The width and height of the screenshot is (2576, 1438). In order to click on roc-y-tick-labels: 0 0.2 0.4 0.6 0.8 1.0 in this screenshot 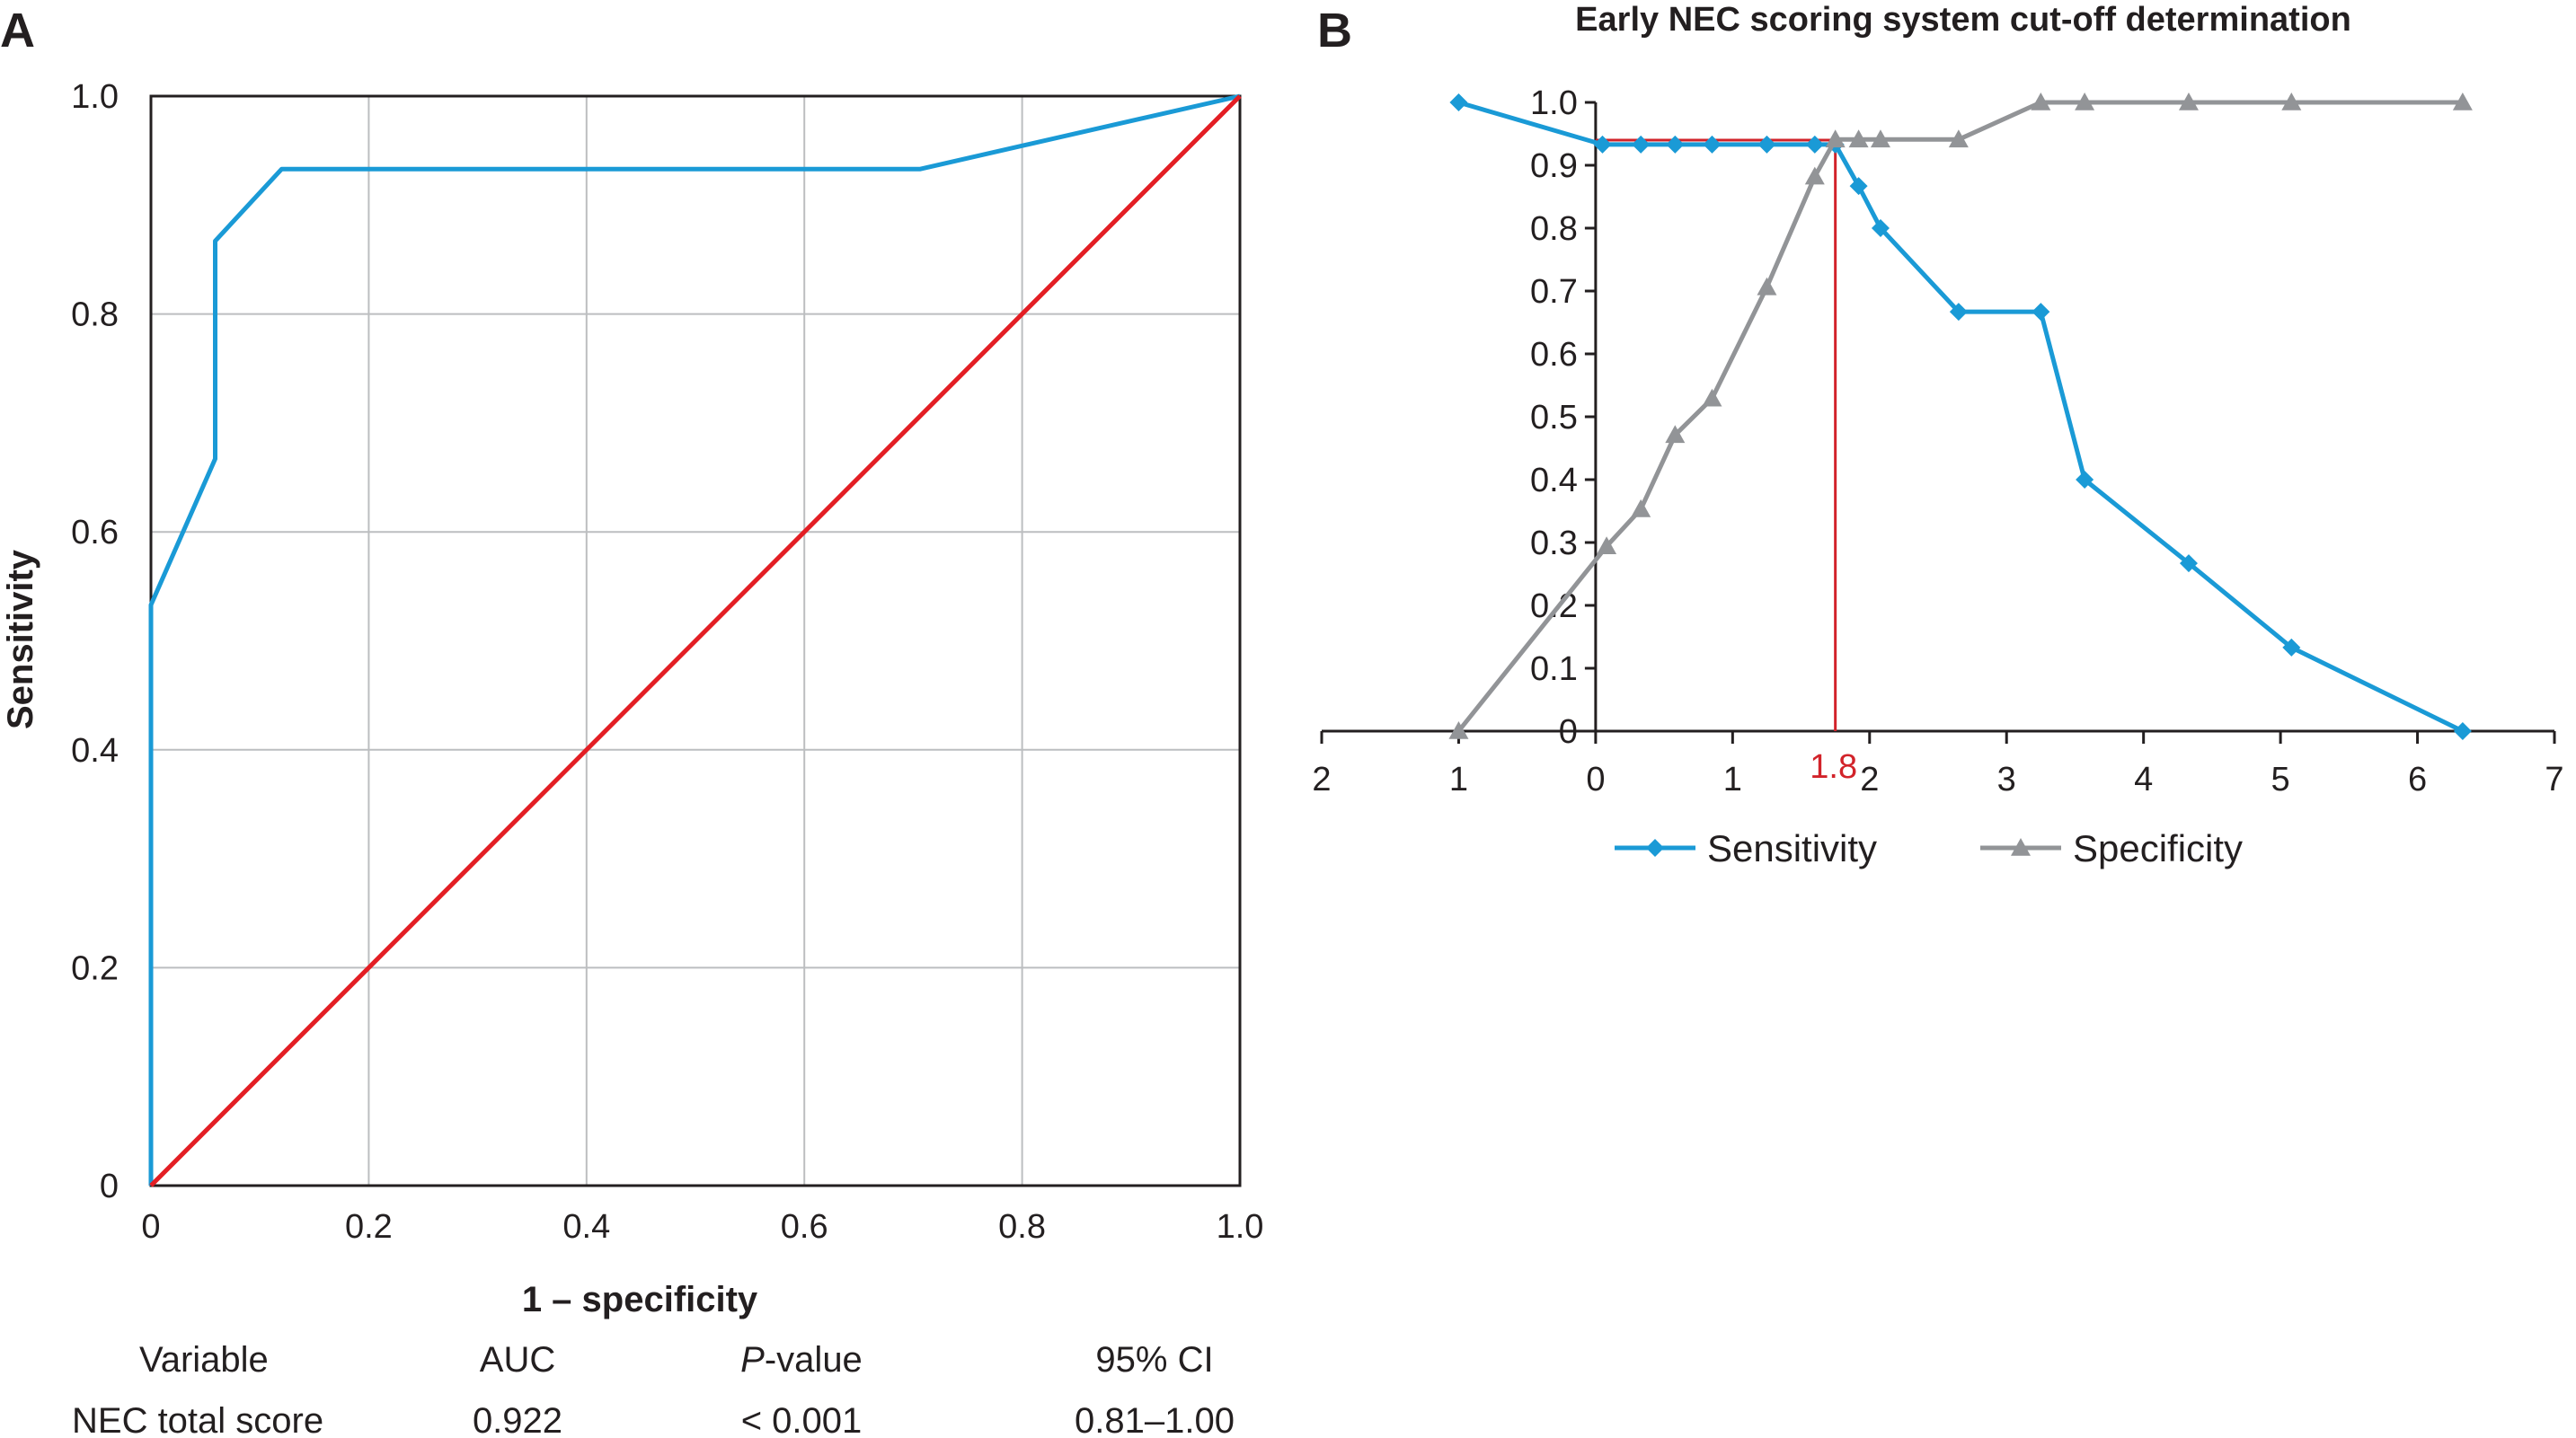, I will do `click(95, 641)`.